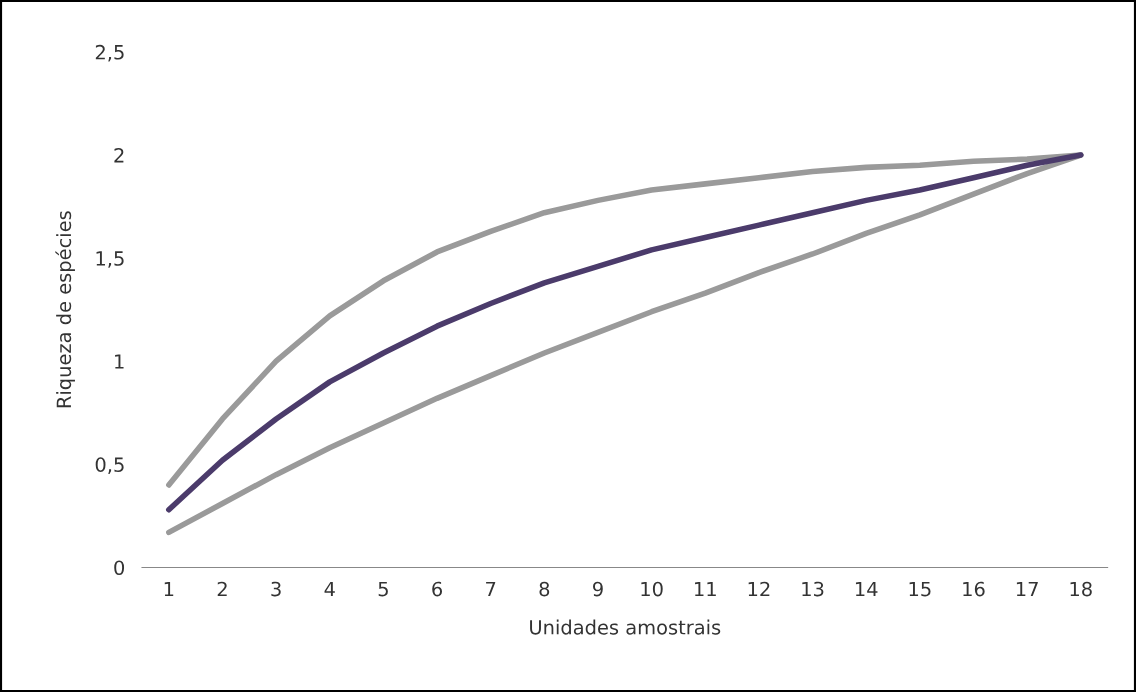 This screenshot has height=692, width=1136. Describe the element at coordinates (813, 589) in the screenshot. I see `x-tick-label: 13` at that location.